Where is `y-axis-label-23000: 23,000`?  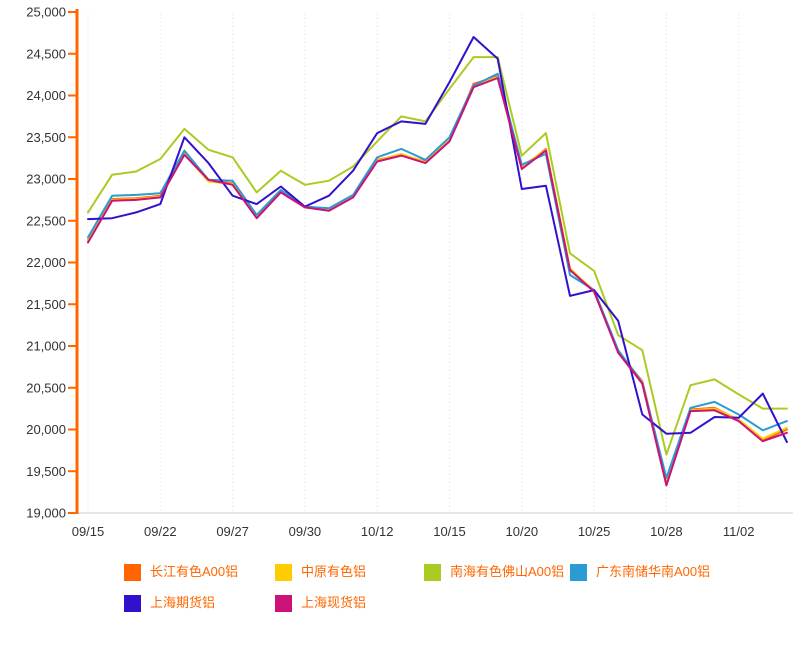 y-axis-label-23000: 23,000 is located at coordinates (46, 179).